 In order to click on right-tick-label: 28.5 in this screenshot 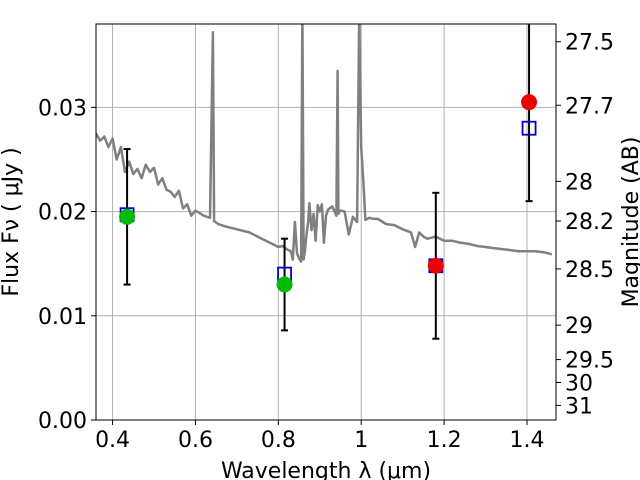, I will do `click(589, 270)`.